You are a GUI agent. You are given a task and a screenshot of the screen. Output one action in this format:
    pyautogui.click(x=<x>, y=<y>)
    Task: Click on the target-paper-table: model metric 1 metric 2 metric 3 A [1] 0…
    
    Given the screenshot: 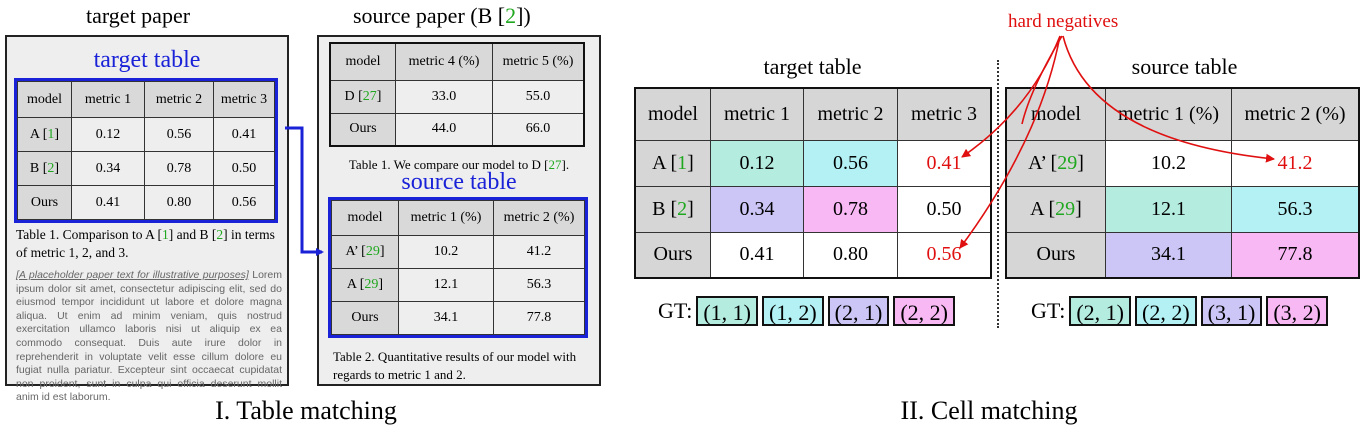 What is the action you would take?
    pyautogui.click(x=146, y=150)
    